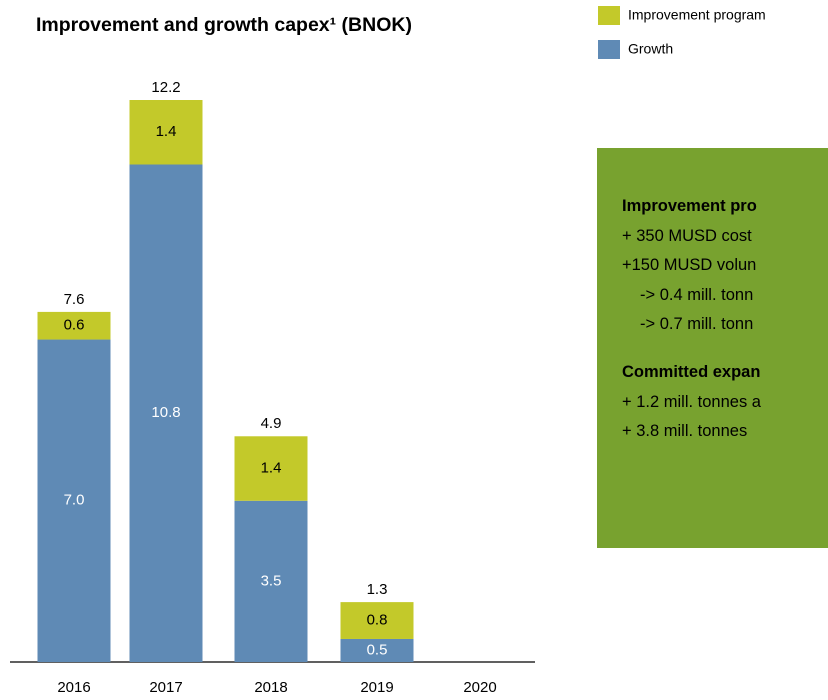  What do you see at coordinates (687, 235) in the screenshot?
I see `box-line: + 350 MUSD cost` at bounding box center [687, 235].